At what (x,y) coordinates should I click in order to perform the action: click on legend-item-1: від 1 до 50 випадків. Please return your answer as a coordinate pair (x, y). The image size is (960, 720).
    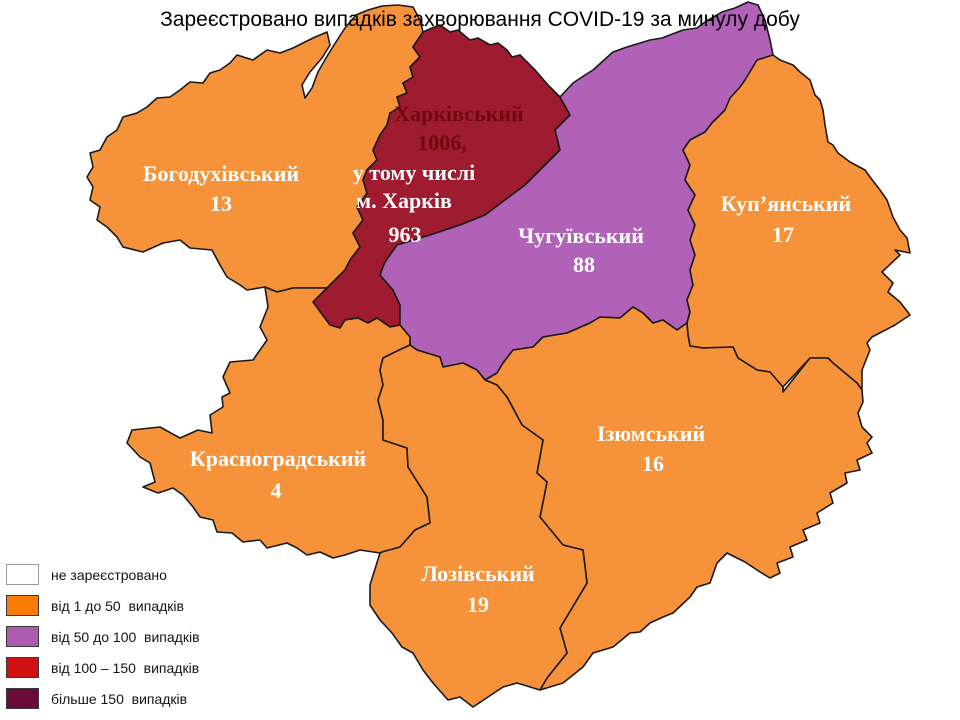
    Looking at the image, I should click on (103, 605).